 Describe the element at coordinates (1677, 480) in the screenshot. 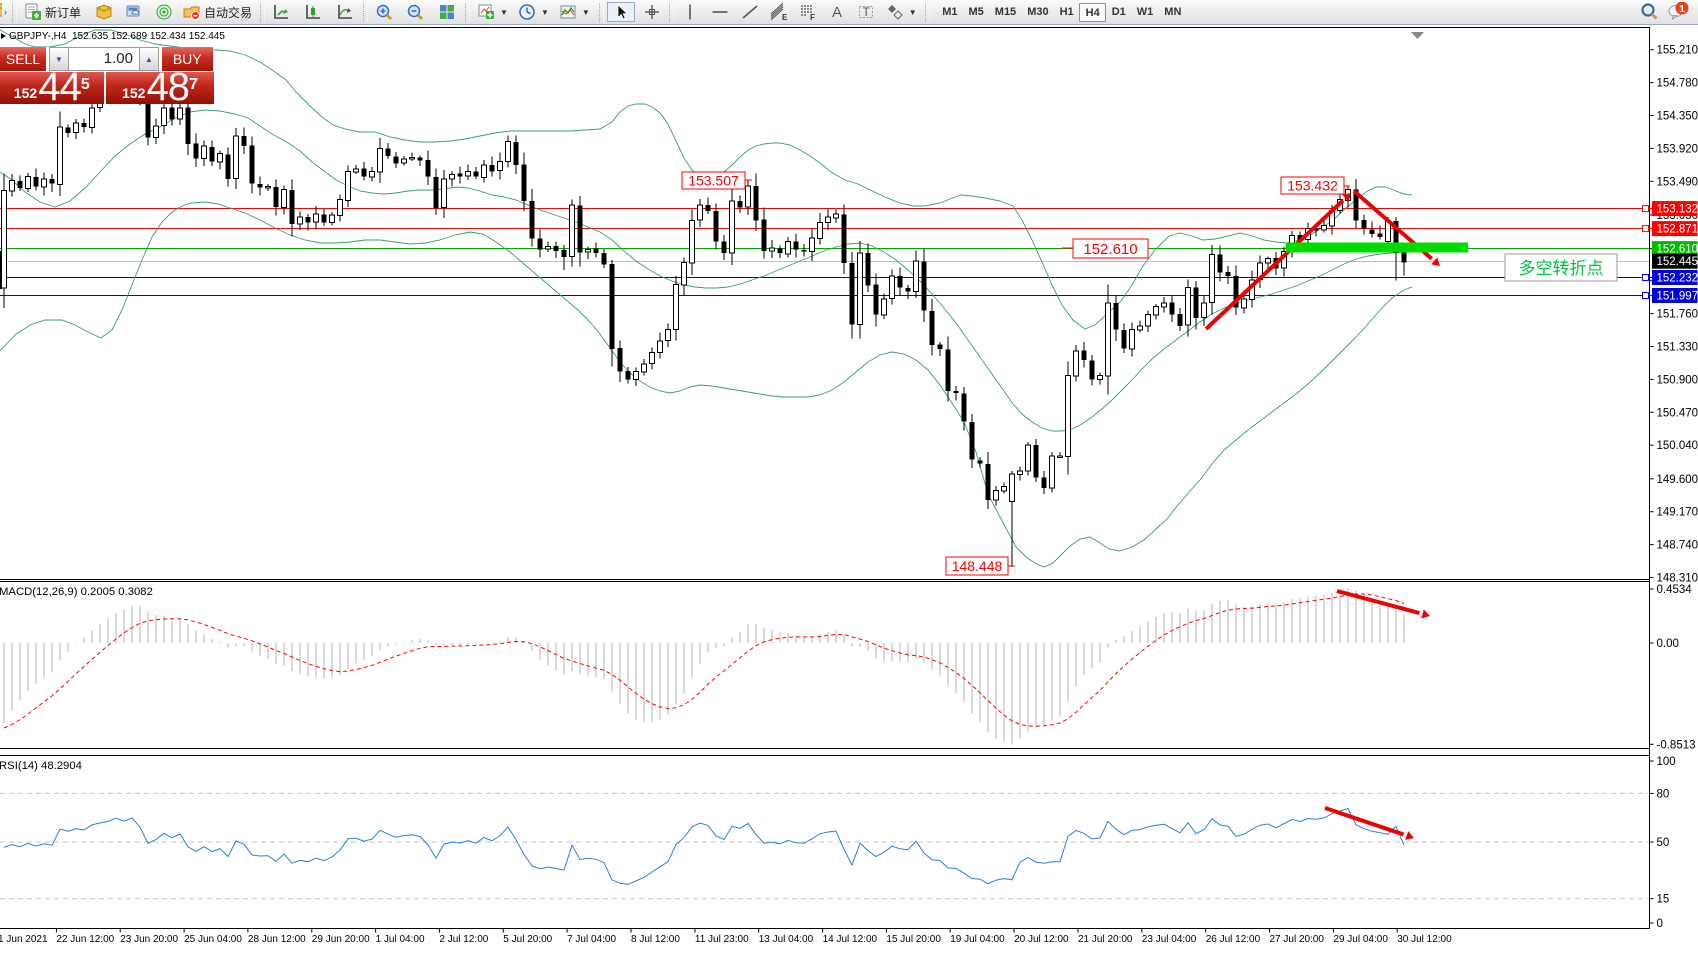

I see `svg-text: 149.600` at that location.